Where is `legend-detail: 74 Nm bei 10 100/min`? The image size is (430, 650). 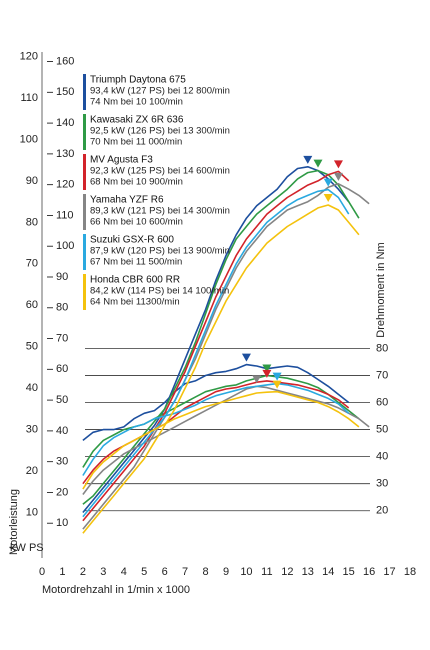 legend-detail: 74 Nm bei 10 100/min is located at coordinates (136, 102).